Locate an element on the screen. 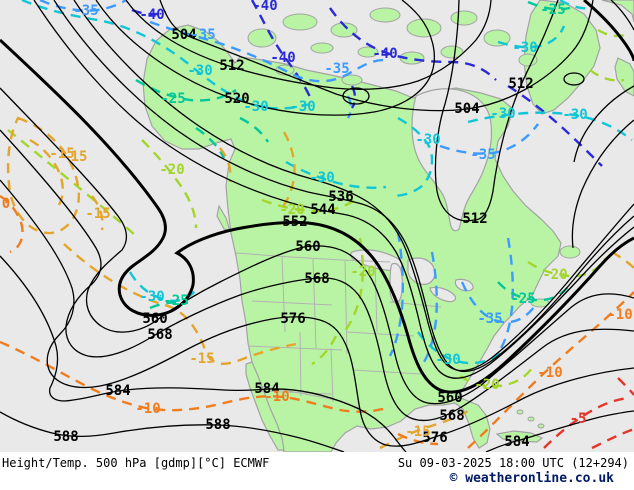 Image resolution: width=634 pixels, height=490 pixels. height-contour-label: 504 is located at coordinates (183, 35).